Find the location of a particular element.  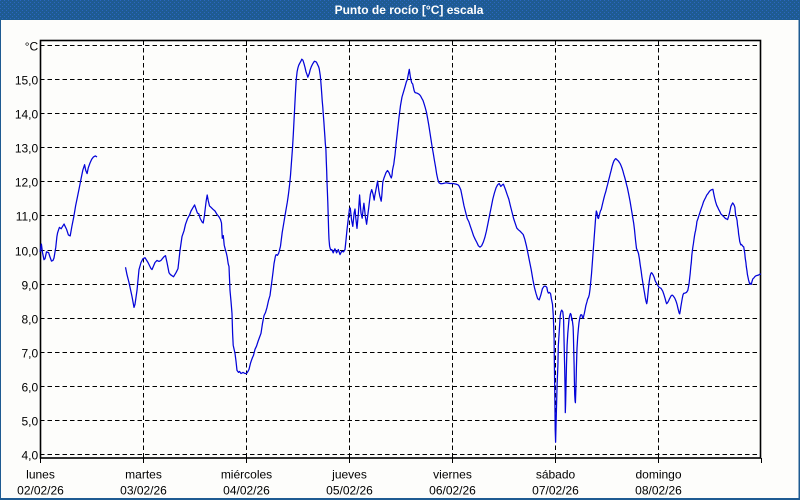

svg-text: 04/02/26 is located at coordinates (246, 491).